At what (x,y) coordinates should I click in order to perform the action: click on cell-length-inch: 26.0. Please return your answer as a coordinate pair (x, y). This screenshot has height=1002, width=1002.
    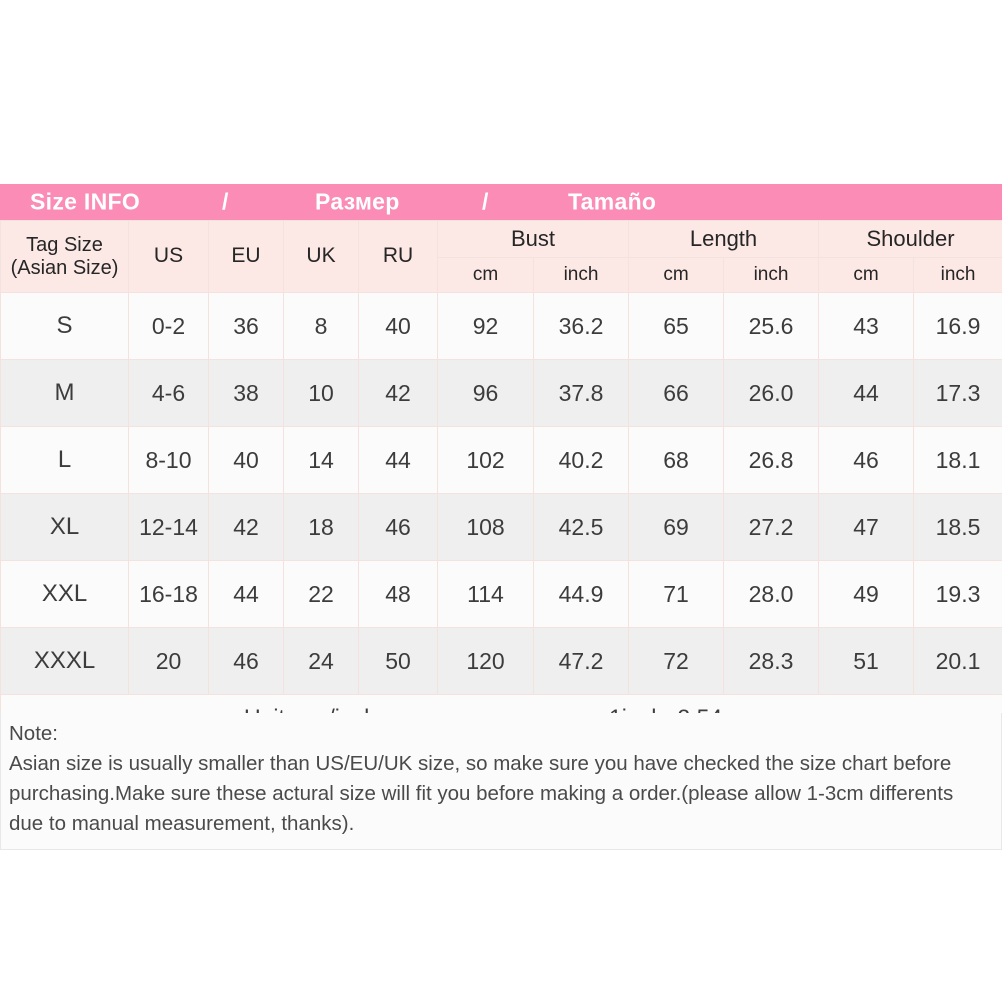
    Looking at the image, I should click on (771, 393).